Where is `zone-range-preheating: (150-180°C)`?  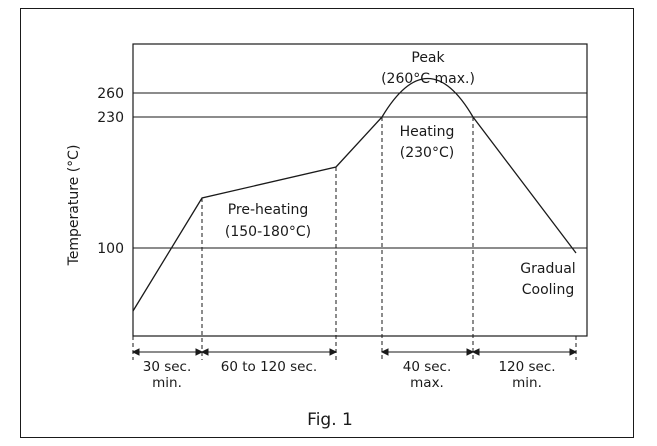
zone-range-preheating: (150-180°C) is located at coordinates (268, 232).